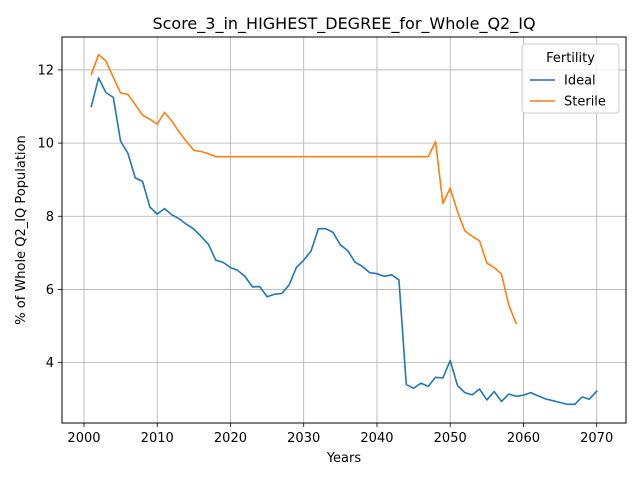 The image size is (640, 480). I want to click on legend-box, so click(570, 78).